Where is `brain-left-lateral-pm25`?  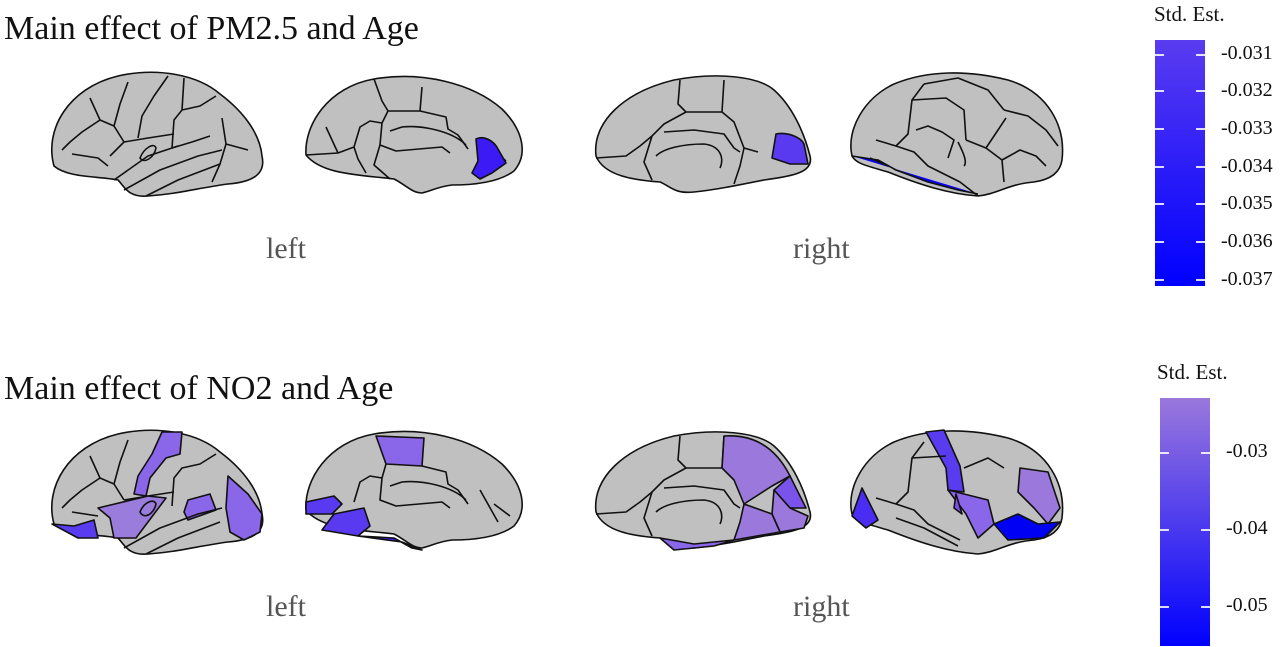 brain-left-lateral-pm25 is located at coordinates (157, 134).